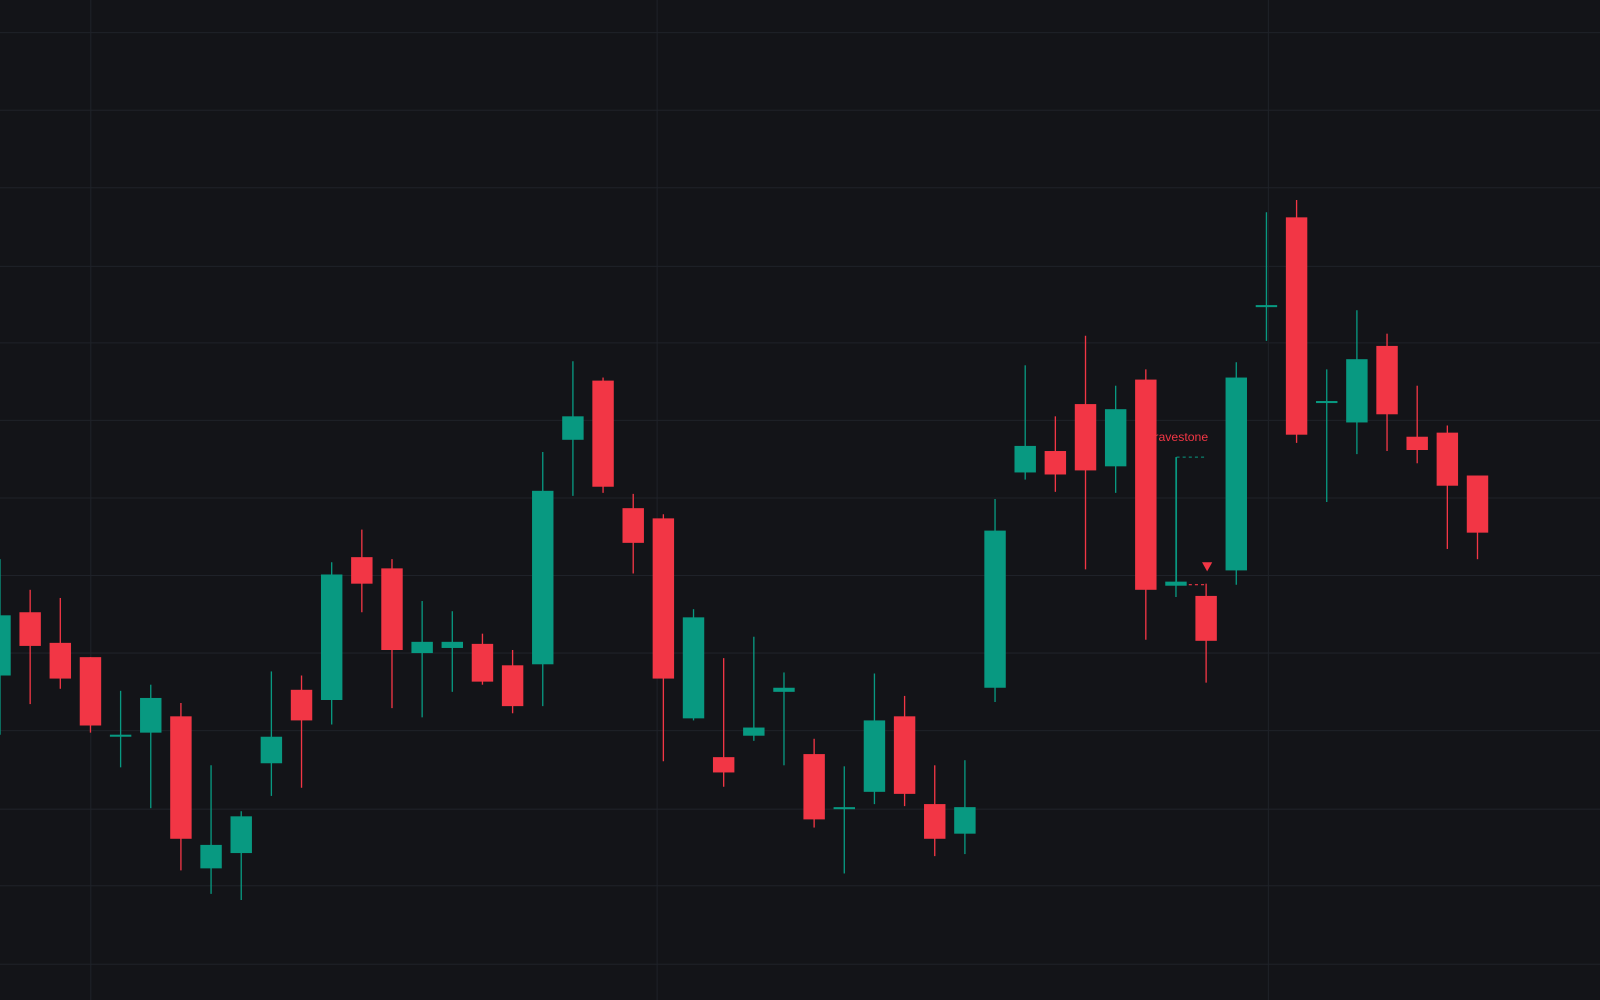  What do you see at coordinates (1176, 437) in the screenshot?
I see `annotation-label: Gravestone` at bounding box center [1176, 437].